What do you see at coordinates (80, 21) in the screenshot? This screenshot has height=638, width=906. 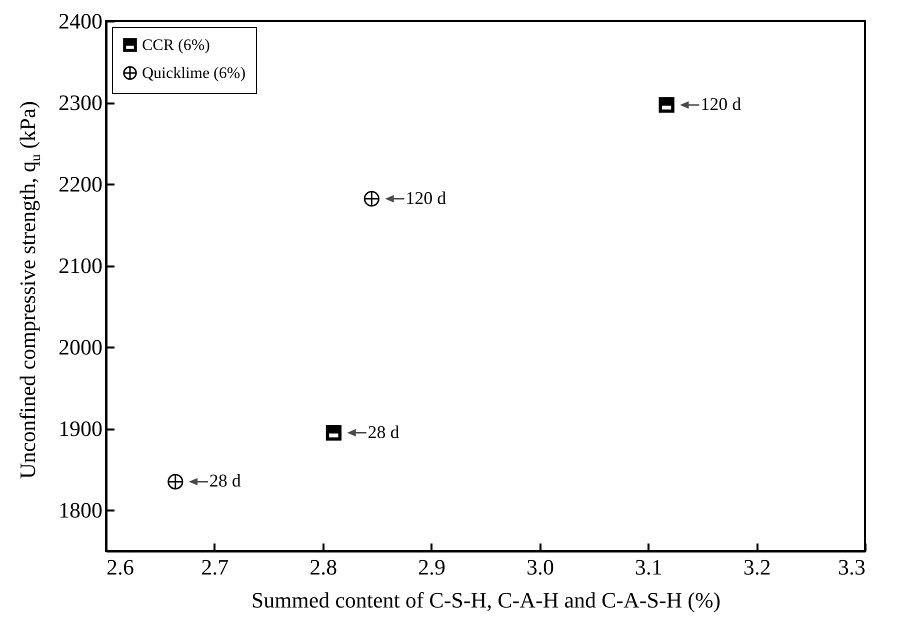 I see `y-tick-label: 2400` at bounding box center [80, 21].